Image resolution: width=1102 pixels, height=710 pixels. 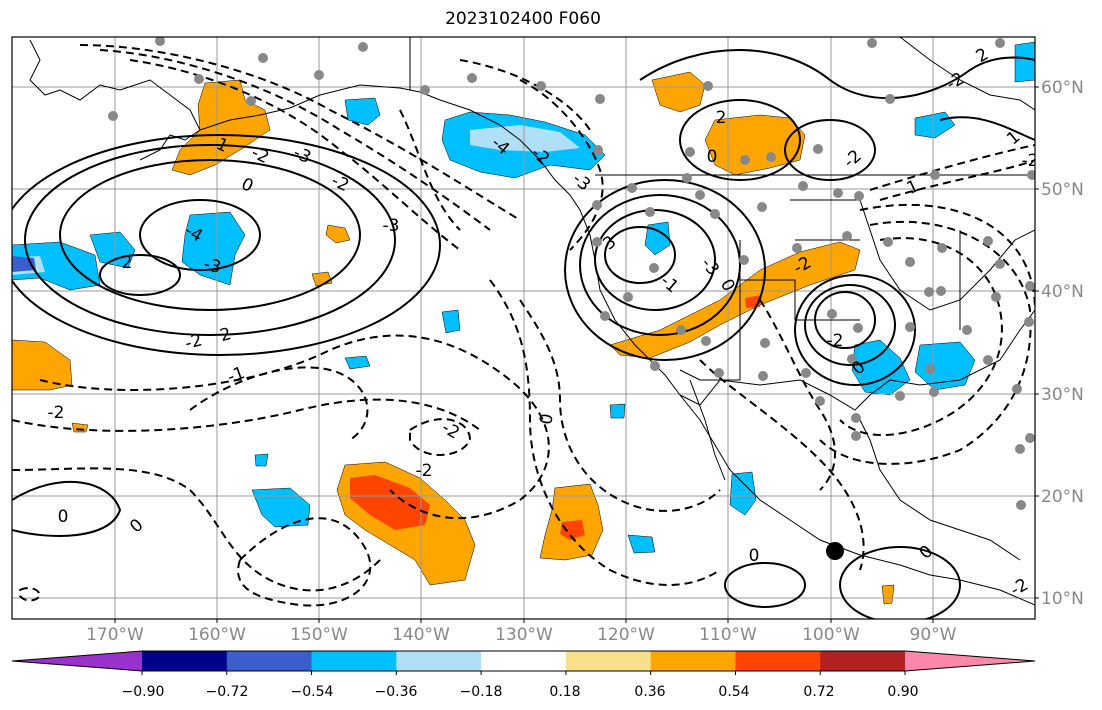 I want to click on lon-label: 130°W, so click(x=524, y=635).